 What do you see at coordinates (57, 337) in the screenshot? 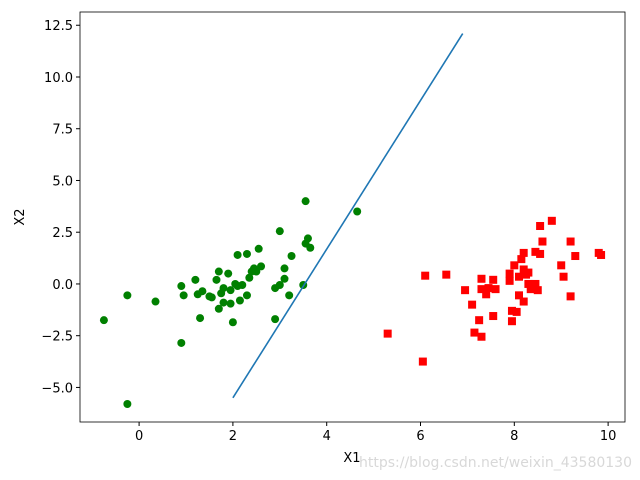
I see `y-tick-label: −2.5` at bounding box center [57, 337].